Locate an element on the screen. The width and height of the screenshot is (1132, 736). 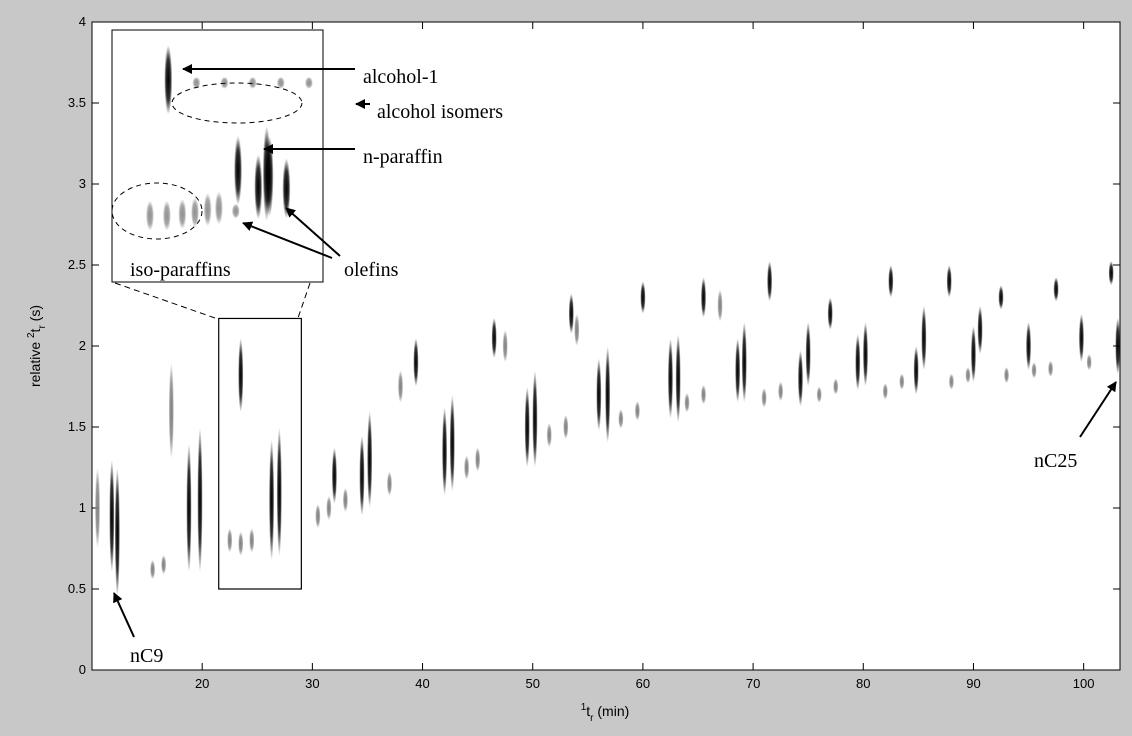
x-tick-label: 70 is located at coordinates (753, 683).